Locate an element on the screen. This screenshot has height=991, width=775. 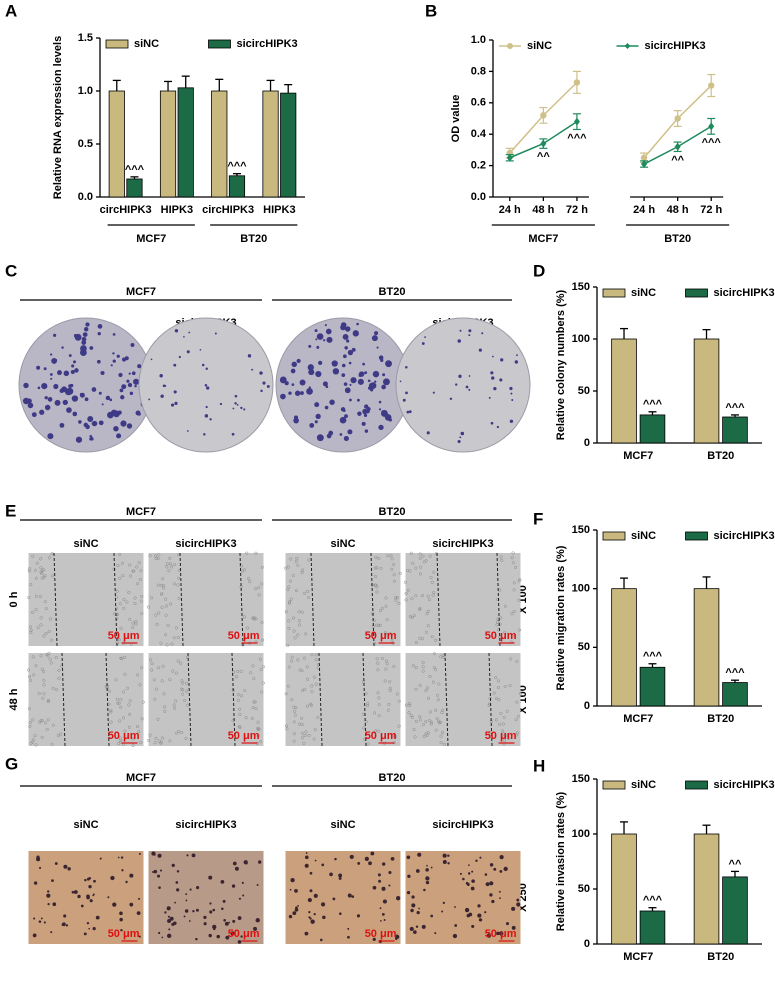
group-label: MCF7 is located at coordinates (141, 292).